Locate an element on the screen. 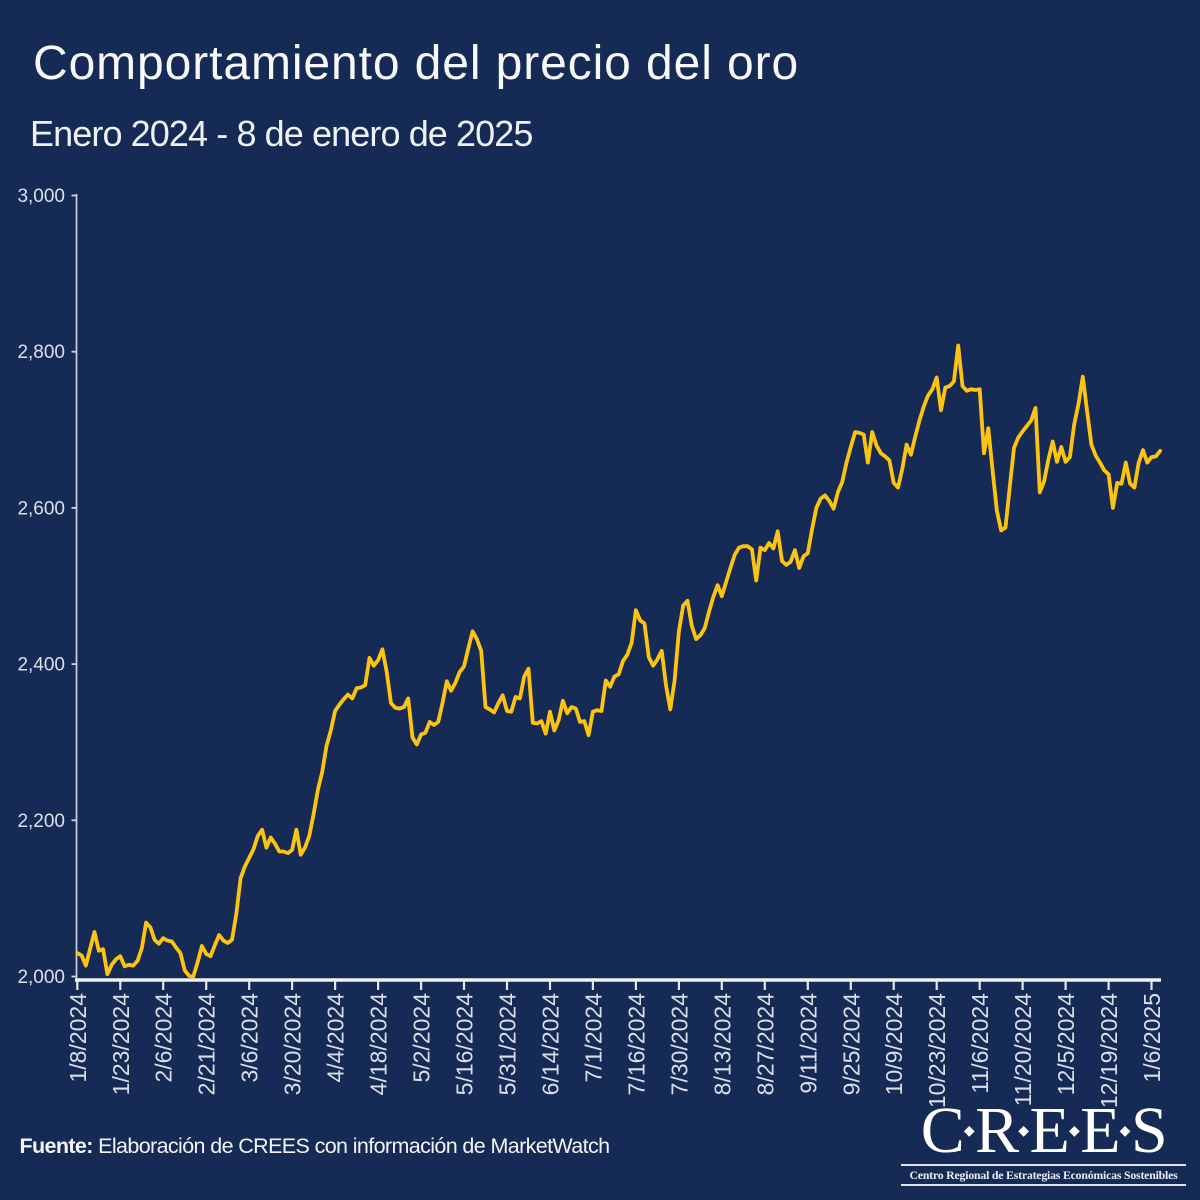 The width and height of the screenshot is (1200, 1200). svg-text: 11/6/2024 is located at coordinates (980, 1043).